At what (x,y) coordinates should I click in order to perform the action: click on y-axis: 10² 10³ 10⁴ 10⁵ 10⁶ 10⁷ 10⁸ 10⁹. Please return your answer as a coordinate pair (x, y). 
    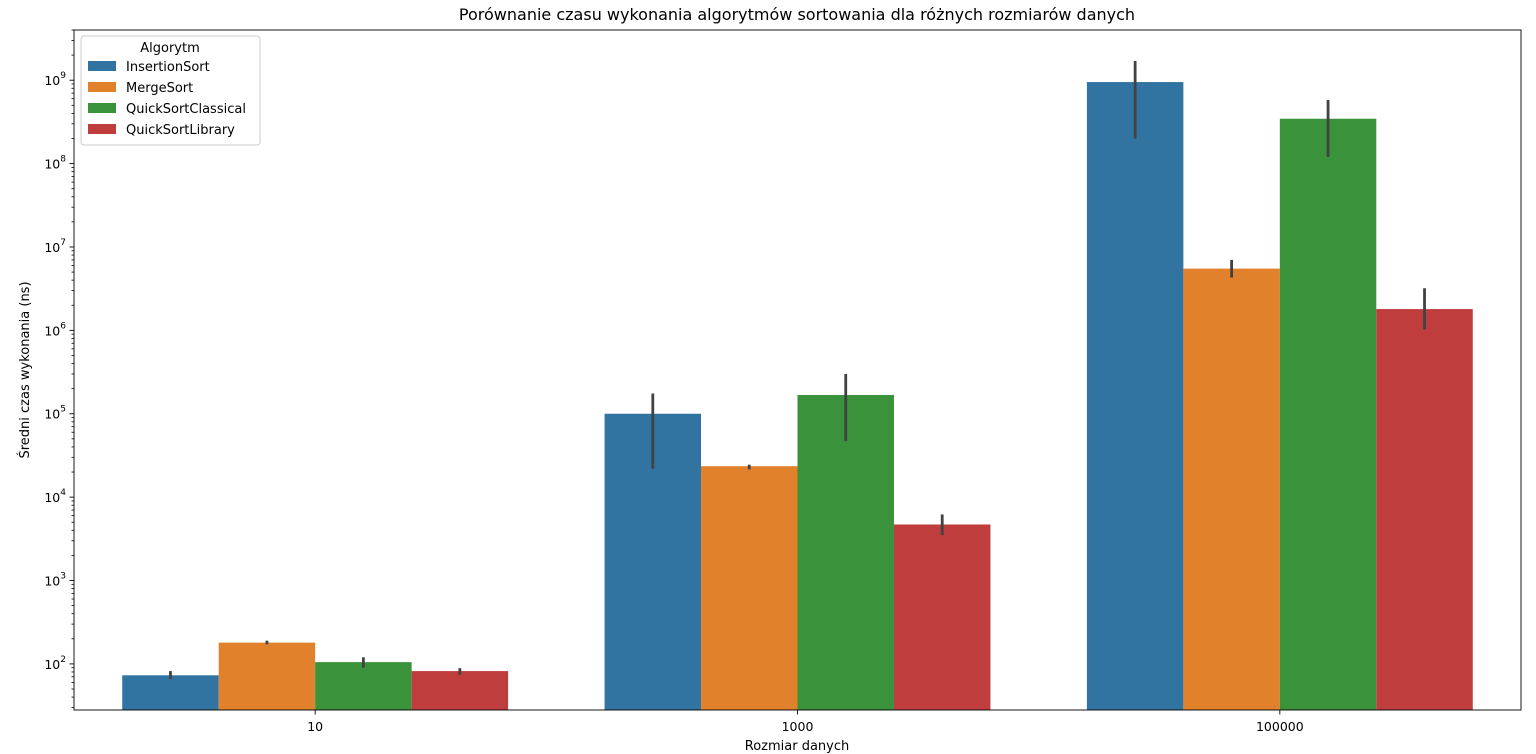
    Looking at the image, I should click on (59, 368).